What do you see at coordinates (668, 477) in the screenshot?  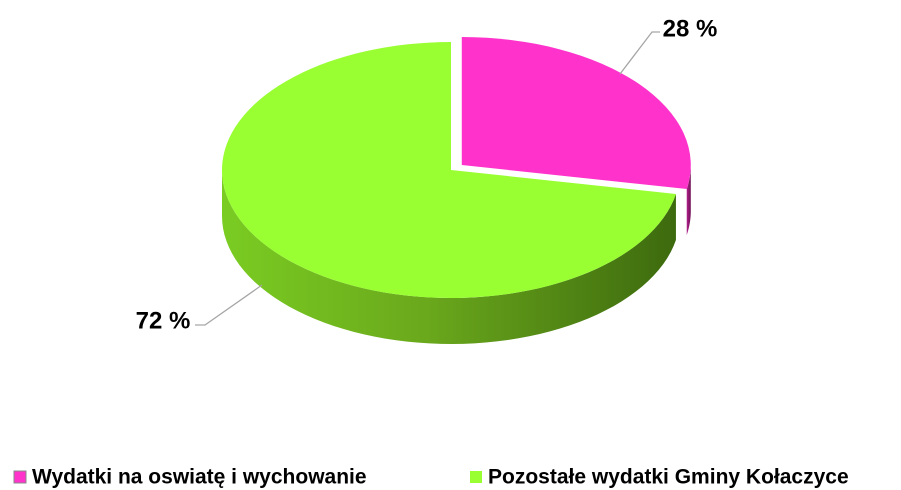 I see `legend-label: Pozostałe wydatki Gminy Kołaczyce` at bounding box center [668, 477].